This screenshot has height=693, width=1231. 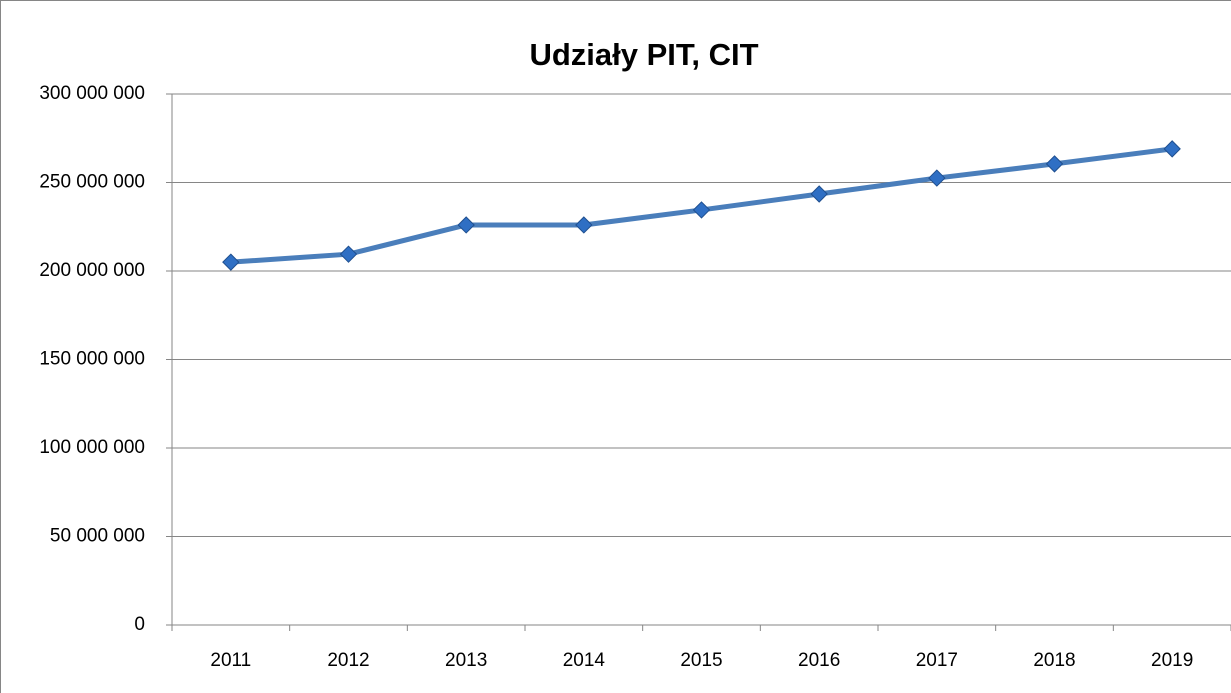 What do you see at coordinates (92, 182) in the screenshot?
I see `y-tick-label: 250 000 000` at bounding box center [92, 182].